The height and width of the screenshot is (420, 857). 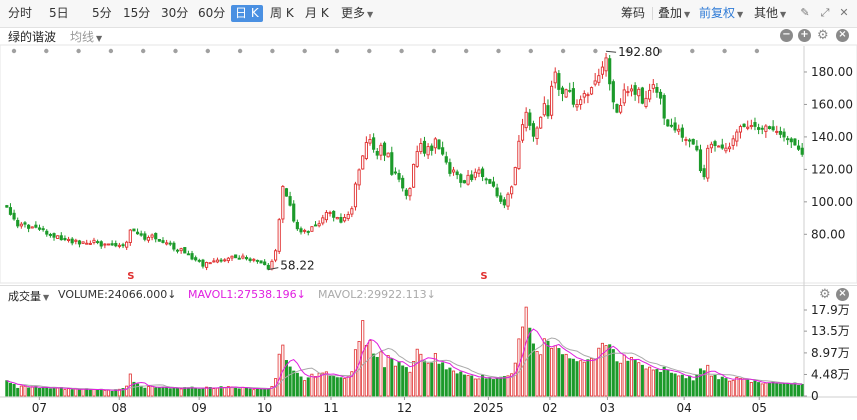 What do you see at coordinates (674, 13) in the screenshot?
I see `overlay-dropdown: 叠加 ▼` at bounding box center [674, 13].